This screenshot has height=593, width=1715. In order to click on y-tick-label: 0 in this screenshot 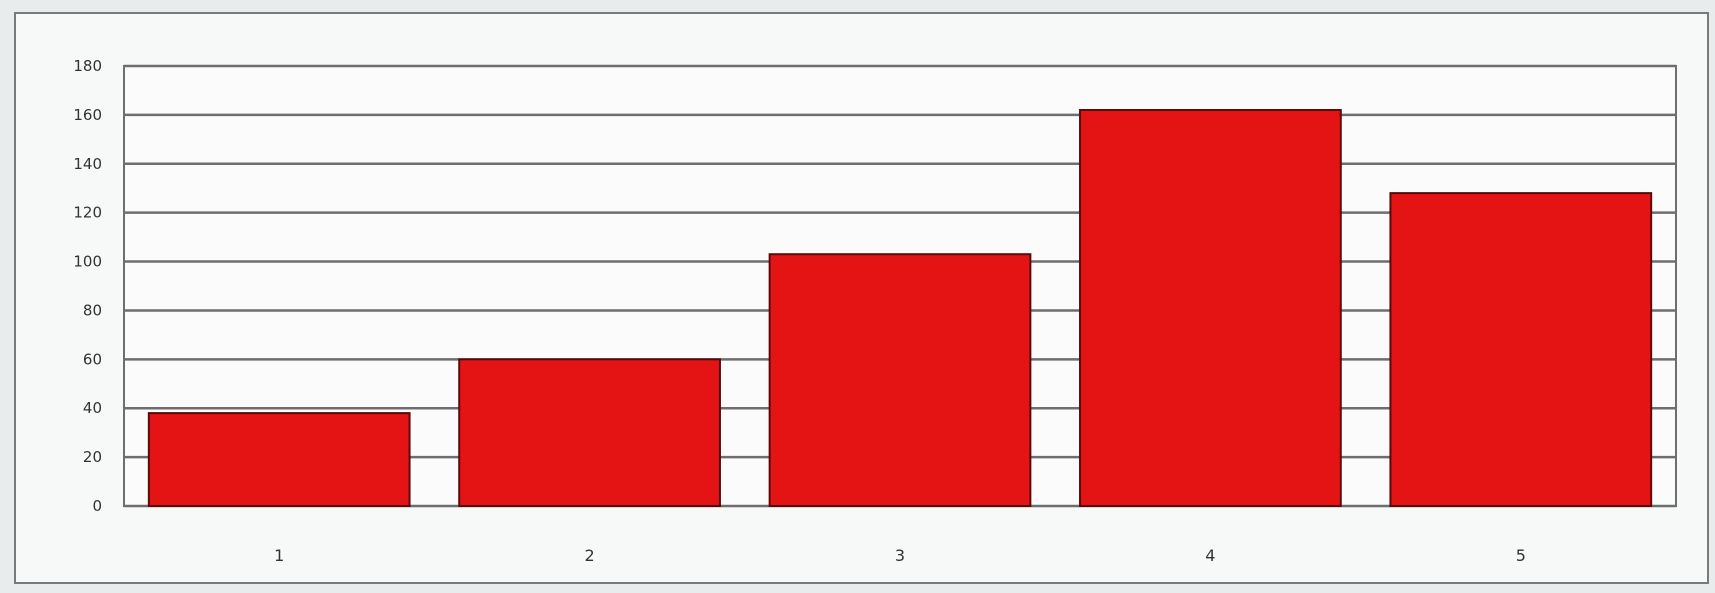, I will do `click(97, 506)`.